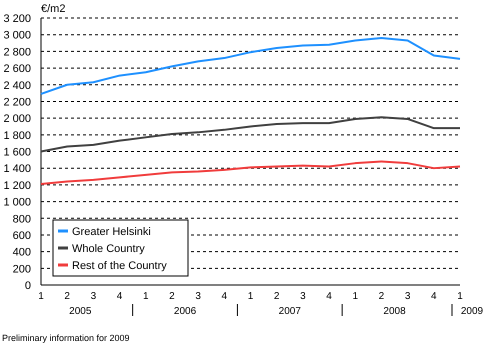  What do you see at coordinates (120, 266) in the screenshot?
I see `legend-label: Rest of the Country` at bounding box center [120, 266].